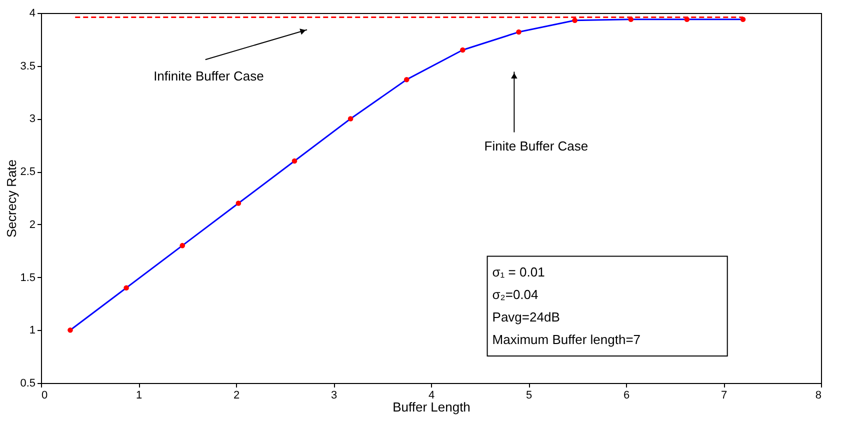 The width and height of the screenshot is (860, 421). Describe the element at coordinates (566, 339) in the screenshot. I see `annotation: Maximum Buffer length=7` at that location.